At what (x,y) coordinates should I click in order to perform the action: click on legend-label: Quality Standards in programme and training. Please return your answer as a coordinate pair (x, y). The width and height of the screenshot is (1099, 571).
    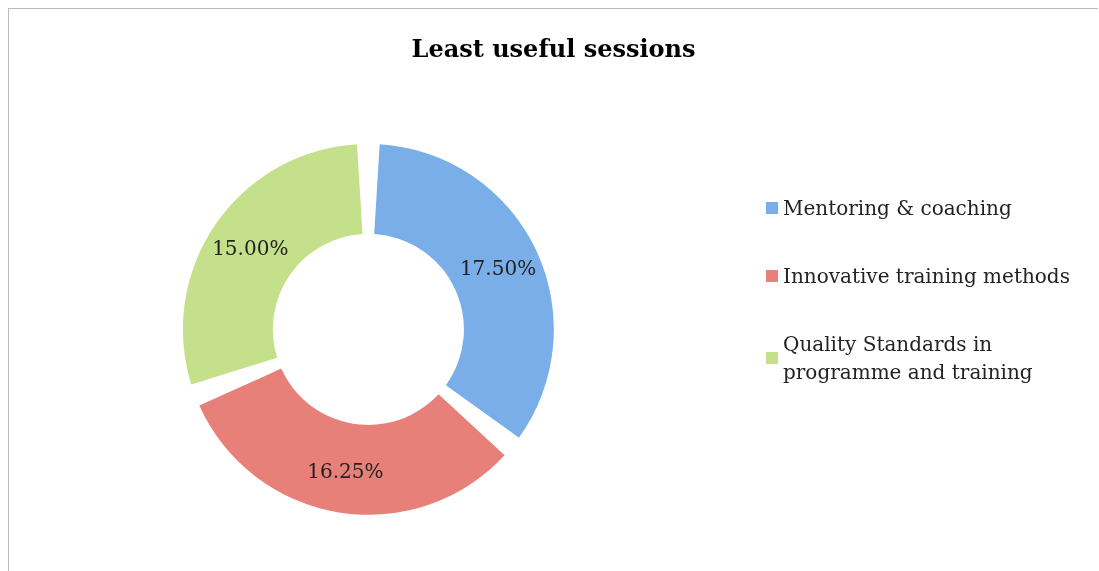
    Looking at the image, I should click on (908, 358).